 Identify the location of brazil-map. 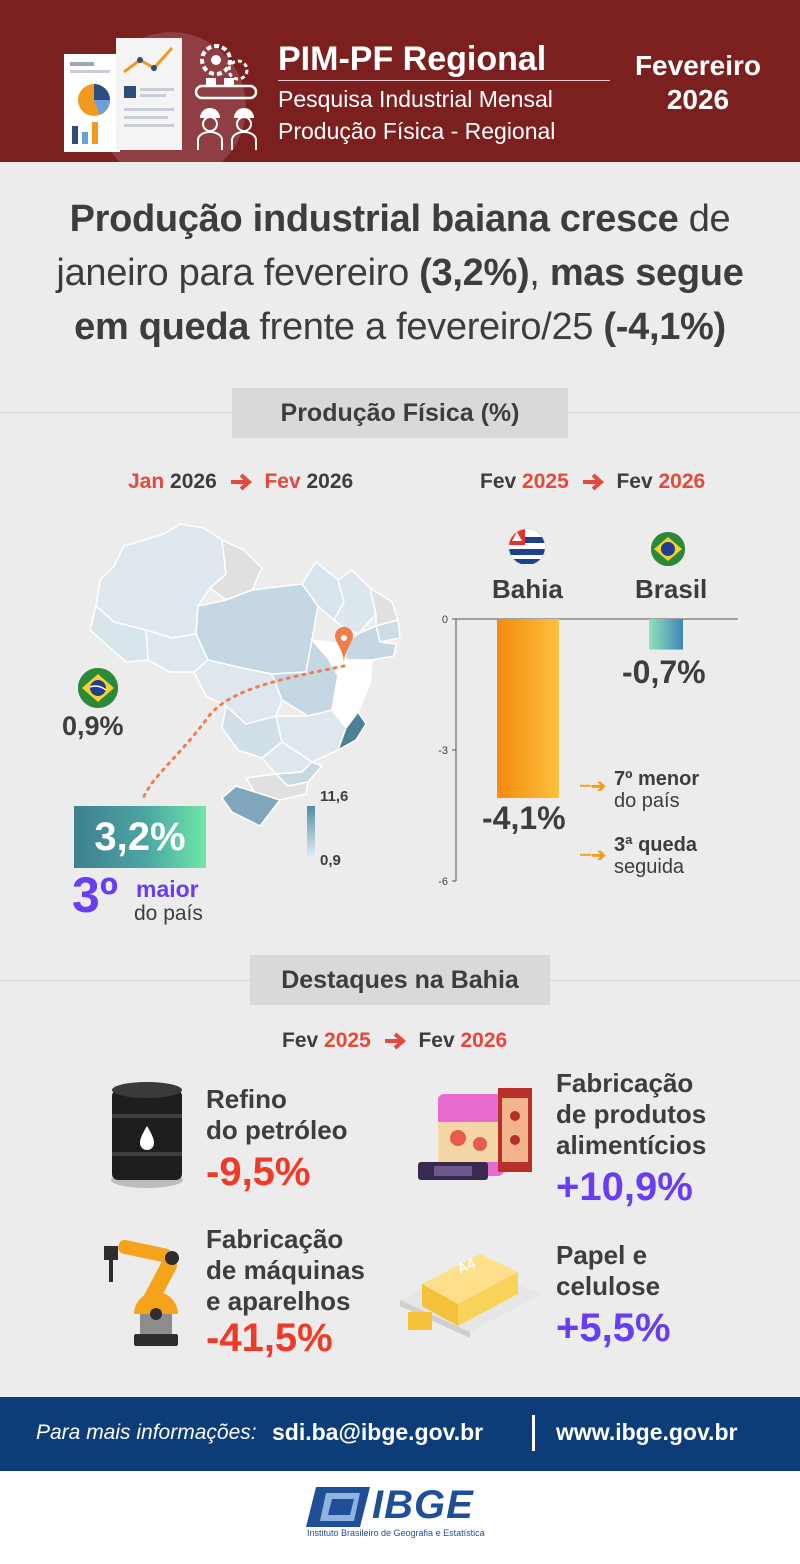
(245, 675).